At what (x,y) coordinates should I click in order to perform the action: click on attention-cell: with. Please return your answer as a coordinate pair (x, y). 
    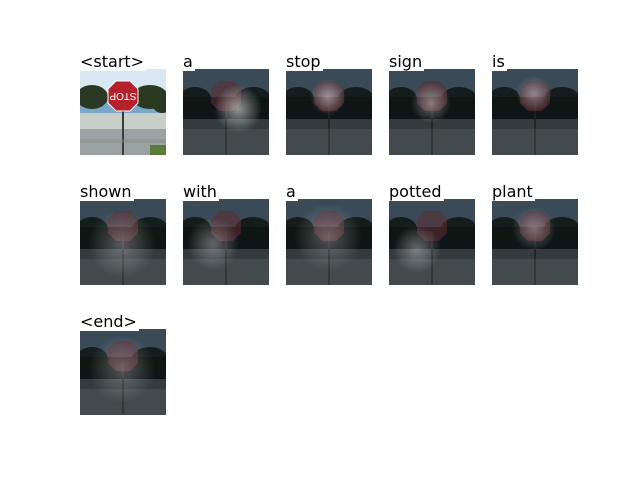
    Looking at the image, I should click on (226, 234).